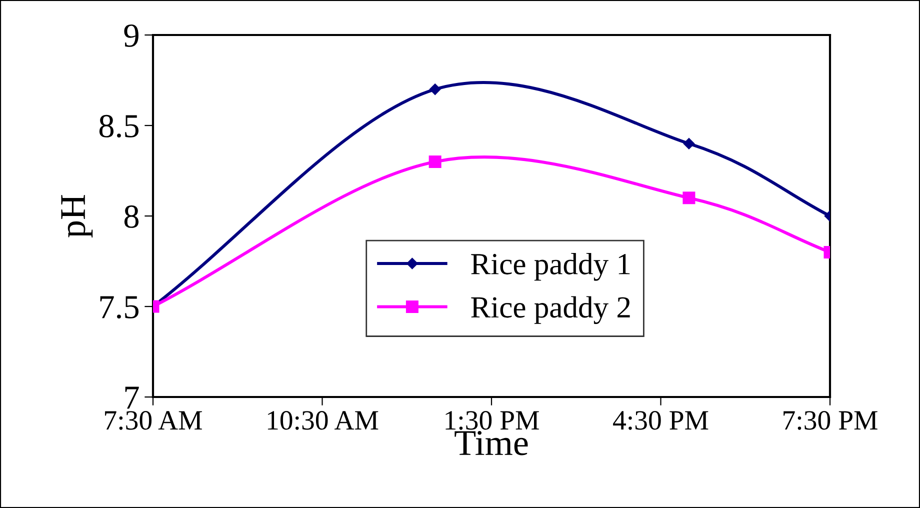  What do you see at coordinates (131, 35) in the screenshot?
I see `y-tick-label: 9` at bounding box center [131, 35].